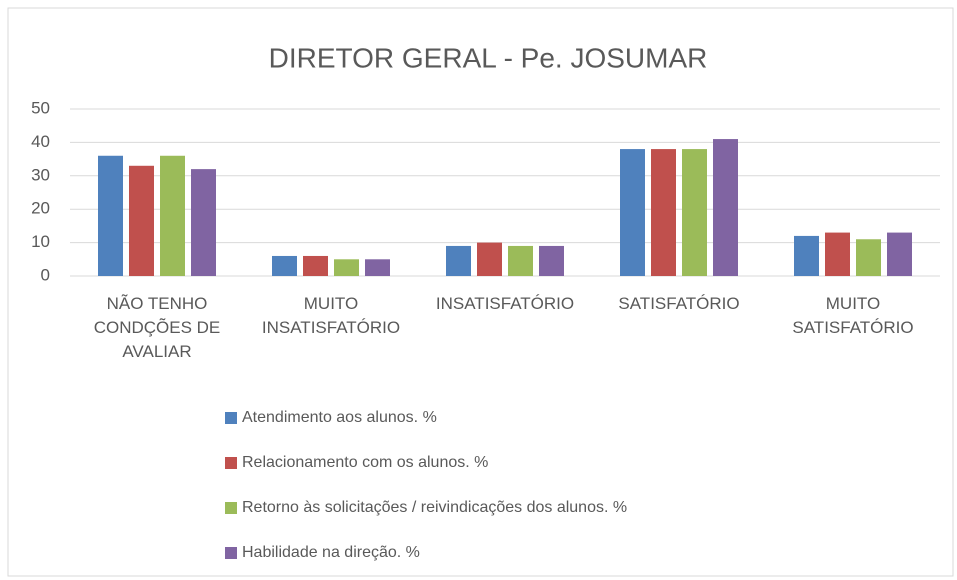 The height and width of the screenshot is (580, 957). I want to click on x-tick-label: INSATISFATÓRIO, so click(505, 303).